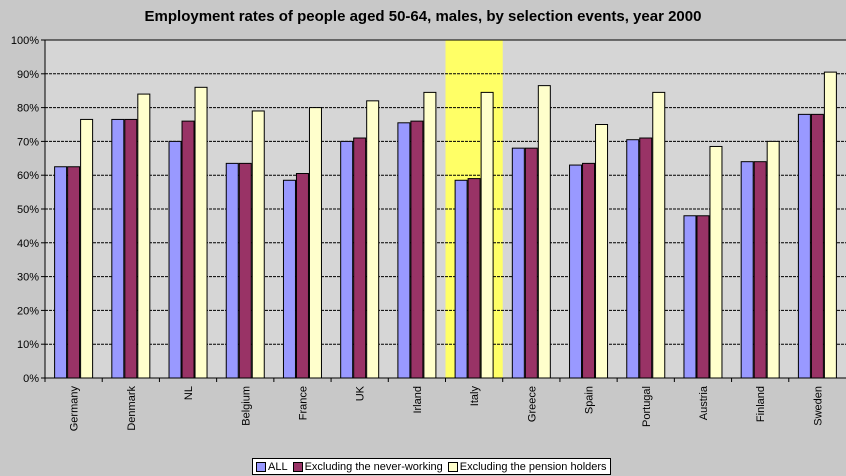 This screenshot has width=846, height=476. I want to click on legend-label-excluding-never-working: Excluding the never-working, so click(373, 466).